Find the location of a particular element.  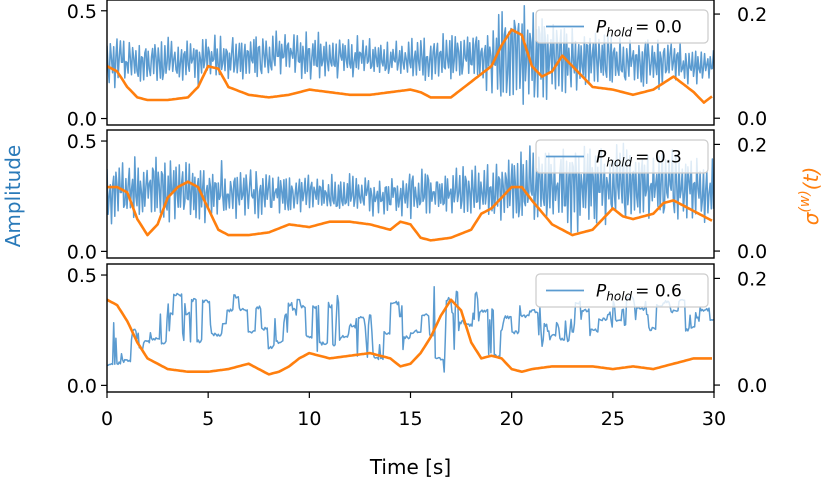

x-axis-label: Time [s] is located at coordinates (410, 467).